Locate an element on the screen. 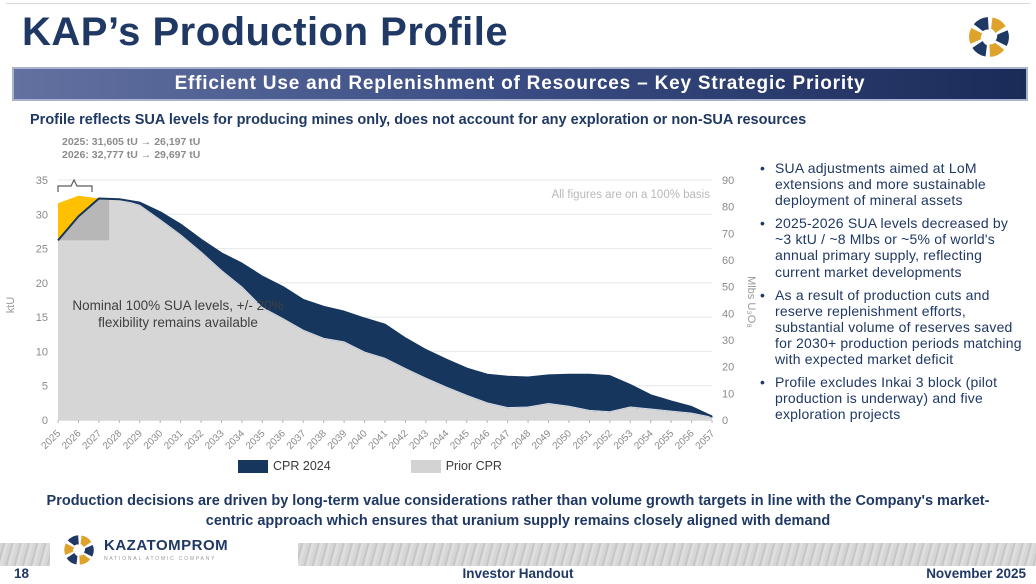  x-axis-year-label: 2052 is located at coordinates (603, 440).